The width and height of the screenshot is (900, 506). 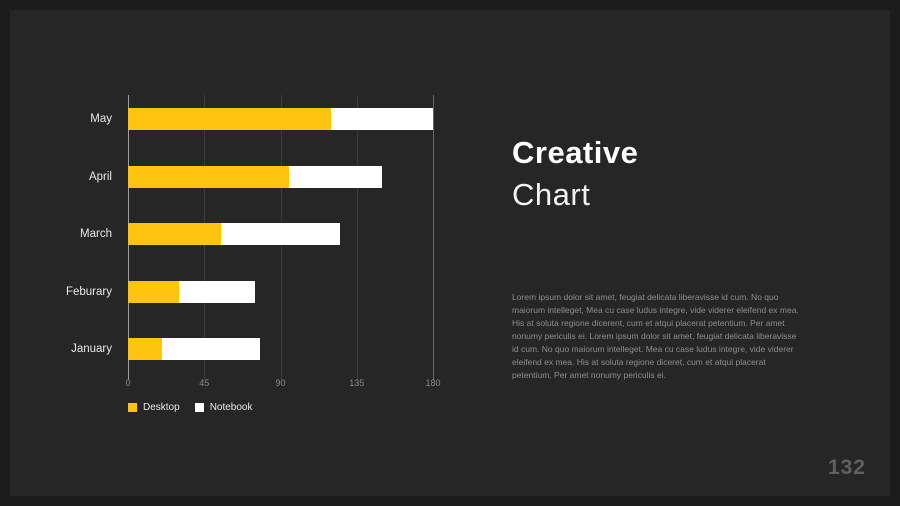 I want to click on legend-item: Desktop, so click(x=154, y=407).